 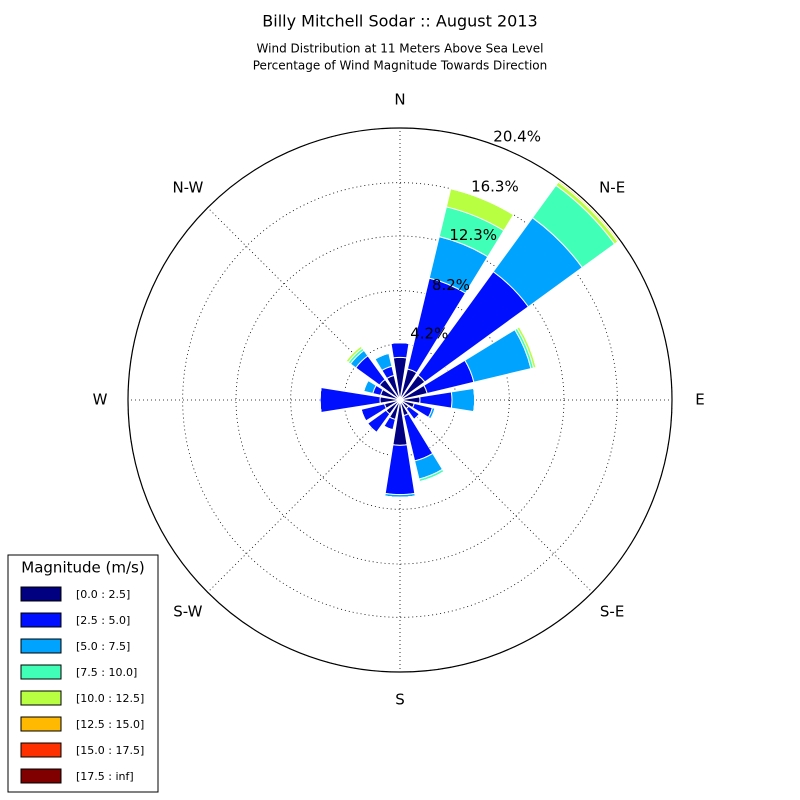 What do you see at coordinates (110, 724) in the screenshot?
I see `legend-label: [12.5 : 15.0]` at bounding box center [110, 724].